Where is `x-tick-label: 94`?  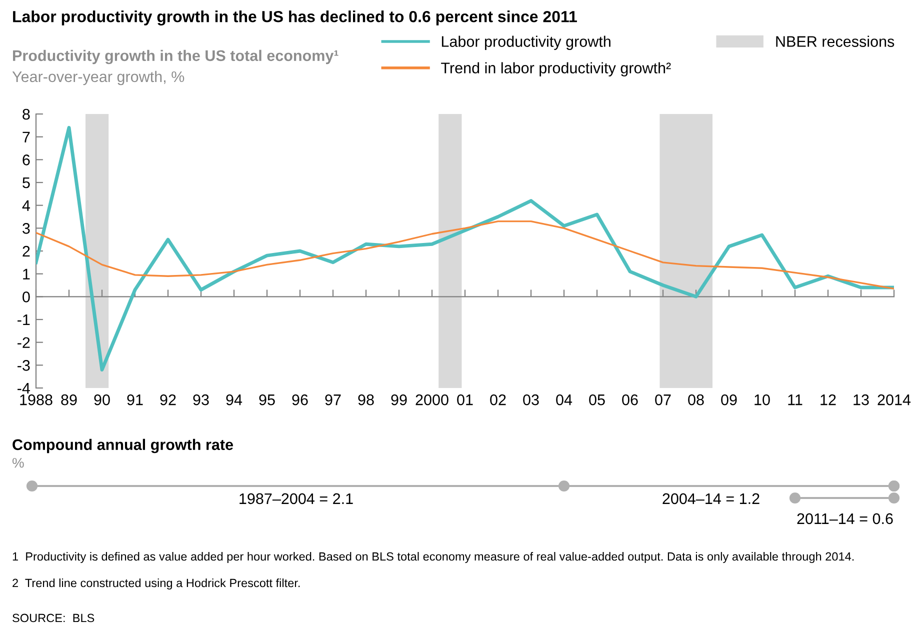
x-tick-label: 94 is located at coordinates (234, 400).